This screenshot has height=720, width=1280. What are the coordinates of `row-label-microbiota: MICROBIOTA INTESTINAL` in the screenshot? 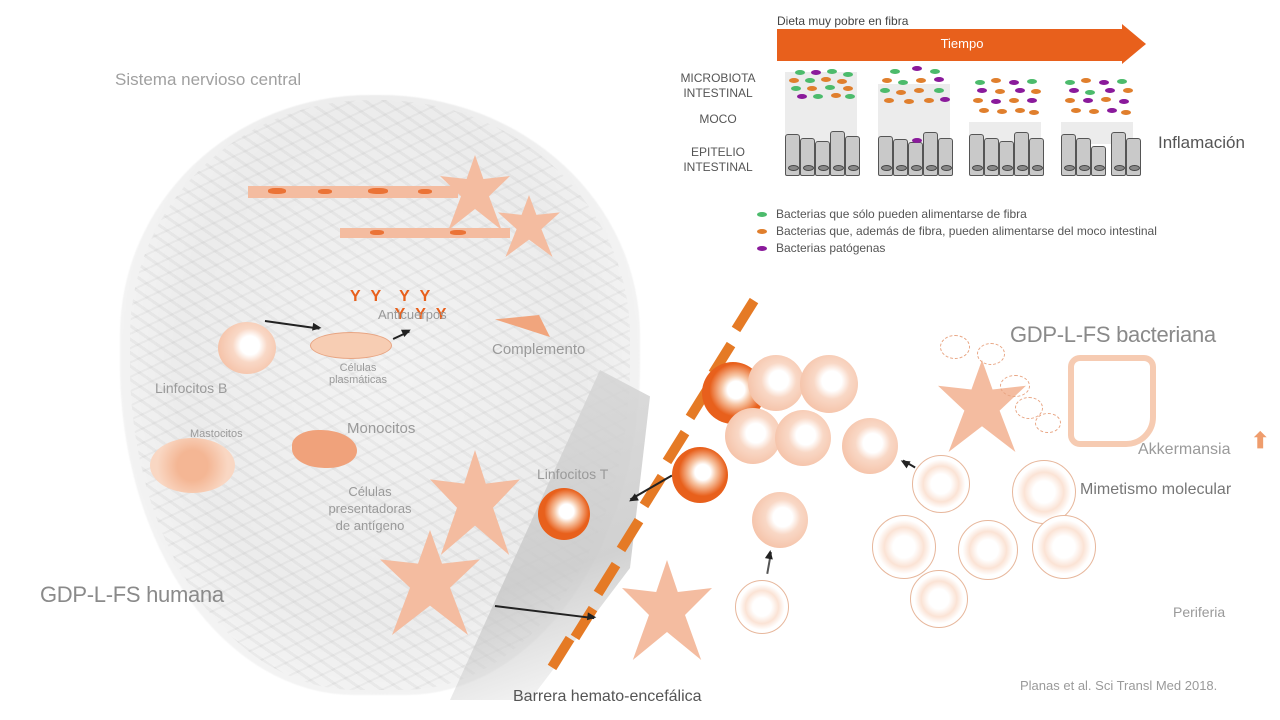 It's located at (718, 85).